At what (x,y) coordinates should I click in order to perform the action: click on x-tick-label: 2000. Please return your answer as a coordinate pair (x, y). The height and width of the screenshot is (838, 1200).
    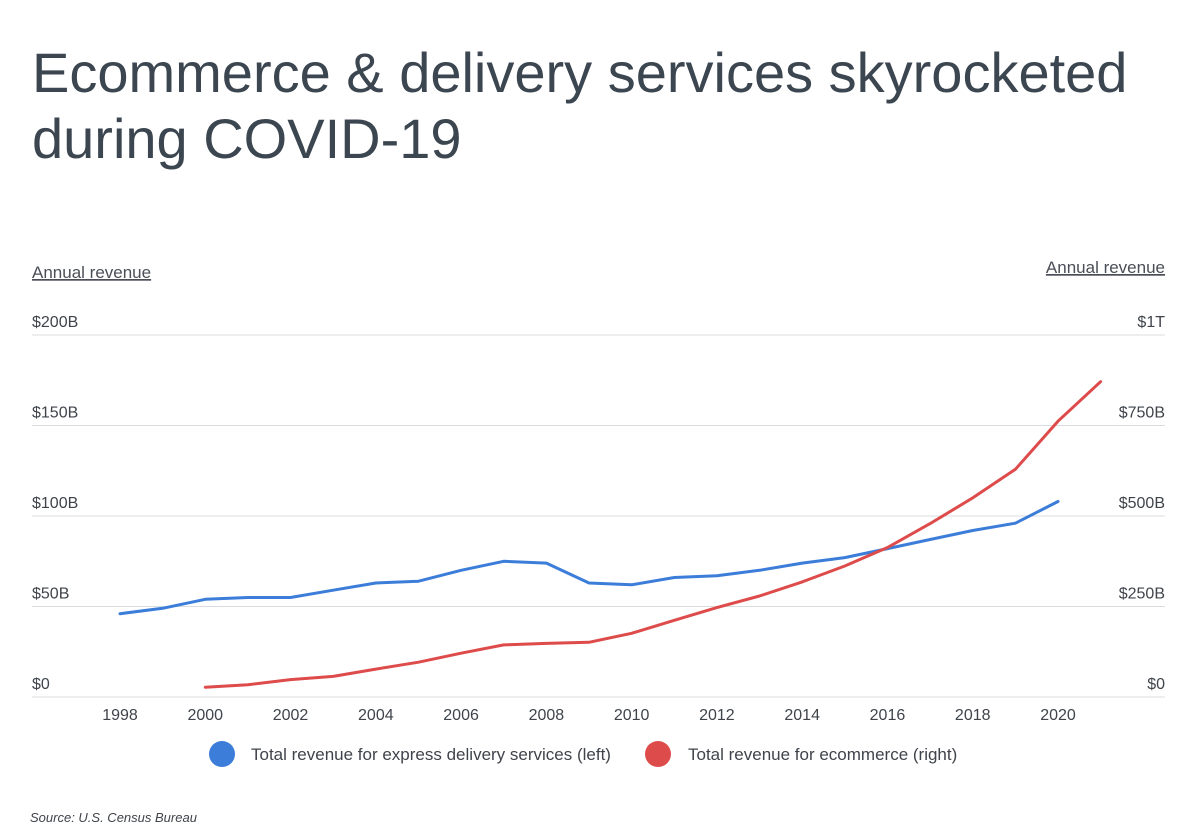
    Looking at the image, I should click on (205, 715).